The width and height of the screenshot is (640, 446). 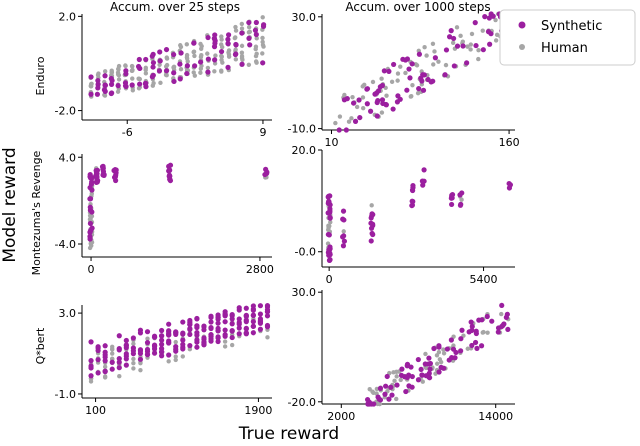 What do you see at coordinates (484, 279) in the screenshot?
I see `x-tick-label: 5400` at bounding box center [484, 279].